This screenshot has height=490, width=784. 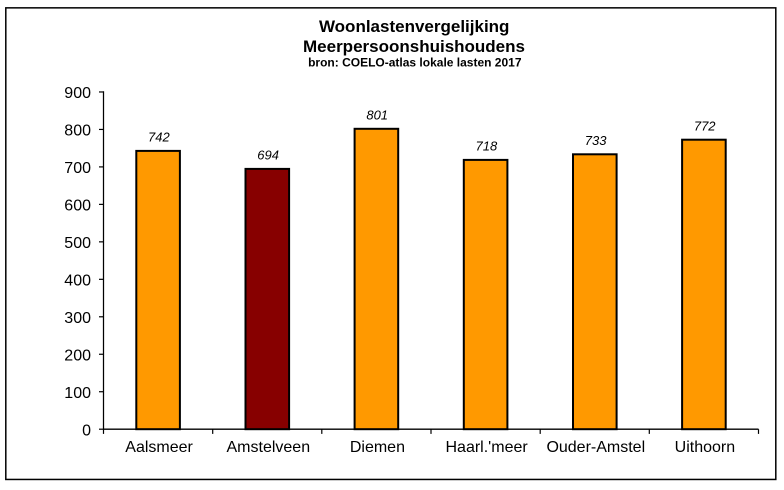 I want to click on svg-text: Woonlastenvergelijking, so click(x=414, y=26).